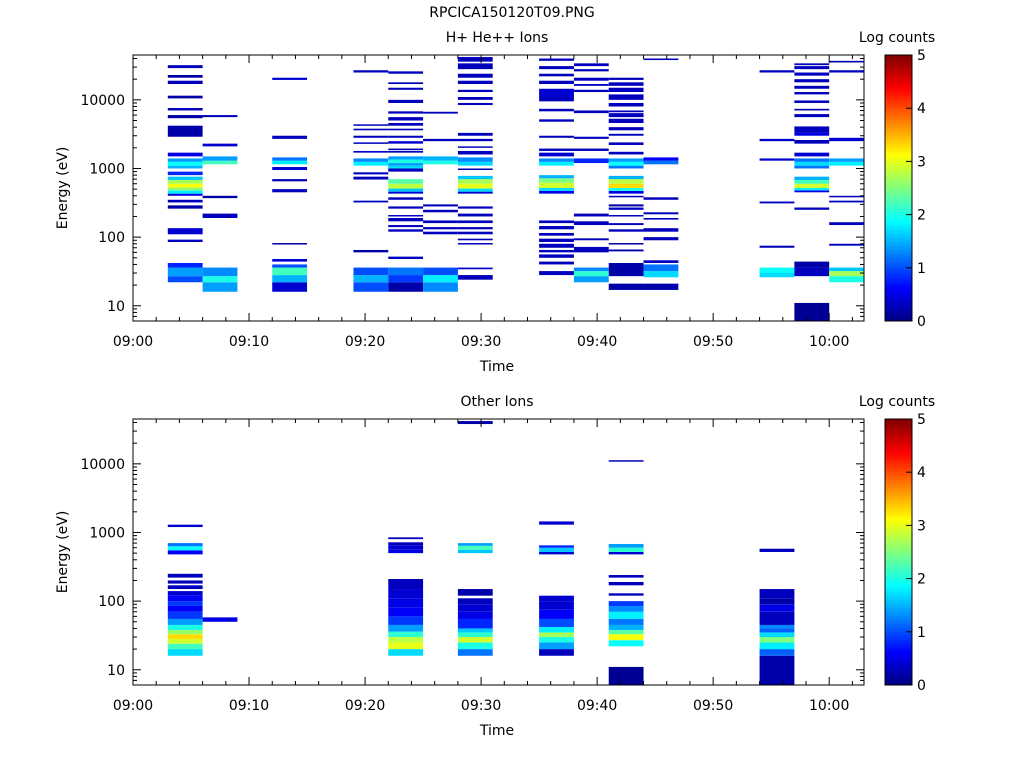 The width and height of the screenshot is (1024, 768). Describe the element at coordinates (481, 342) in the screenshot. I see `x-tick-label: 09:30` at that location.